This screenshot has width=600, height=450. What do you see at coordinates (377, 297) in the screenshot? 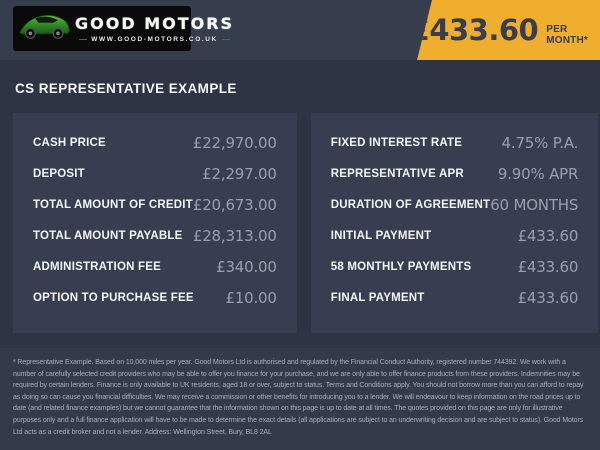
I see `finance-label: FINAL PAYMENT` at bounding box center [377, 297].